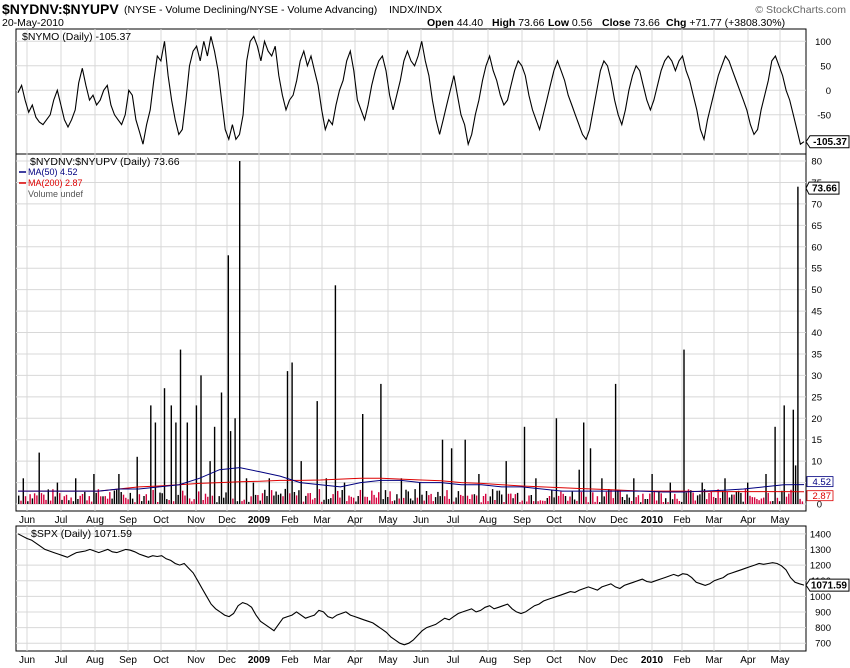  What do you see at coordinates (816, 269) in the screenshot?
I see `ratio-y-tick: 55` at bounding box center [816, 269].